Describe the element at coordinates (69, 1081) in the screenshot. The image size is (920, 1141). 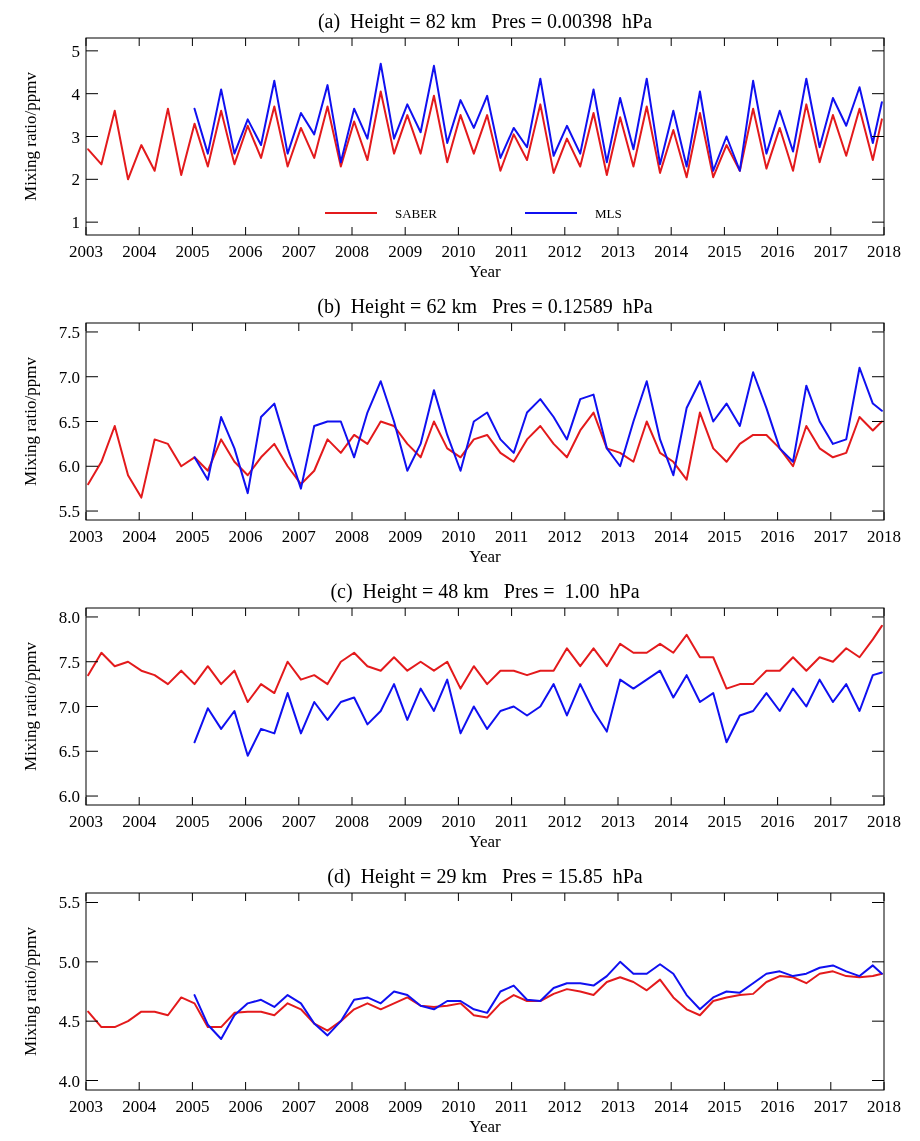
I see `y-tick-label: 4.0` at that location.